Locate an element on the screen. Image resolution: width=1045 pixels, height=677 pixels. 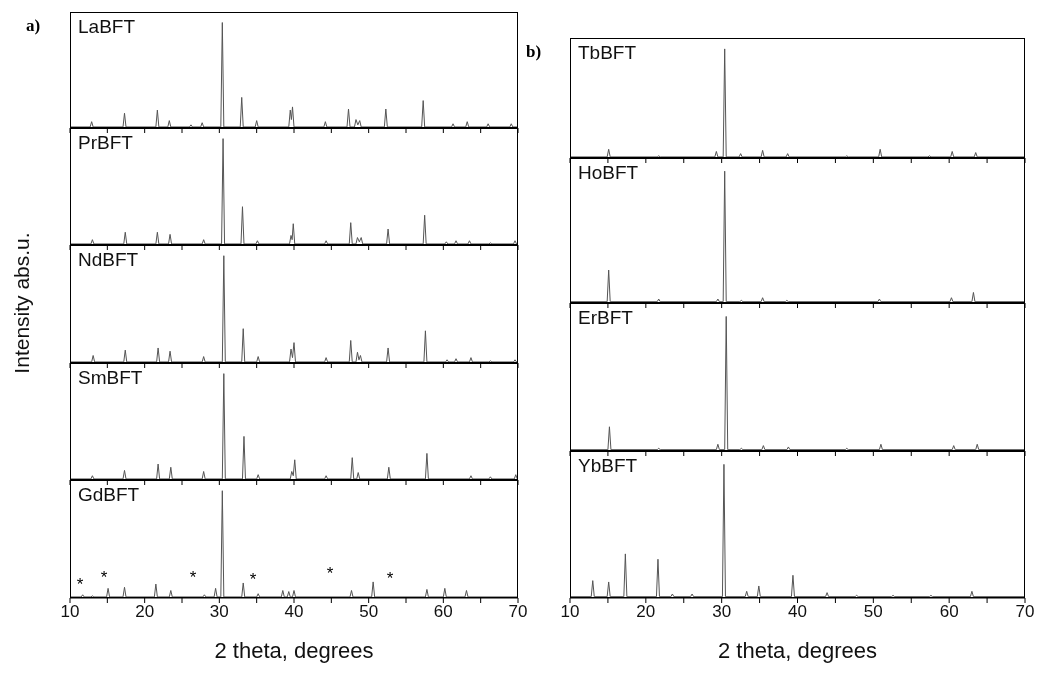
text: a) is located at coordinates (33, 26).